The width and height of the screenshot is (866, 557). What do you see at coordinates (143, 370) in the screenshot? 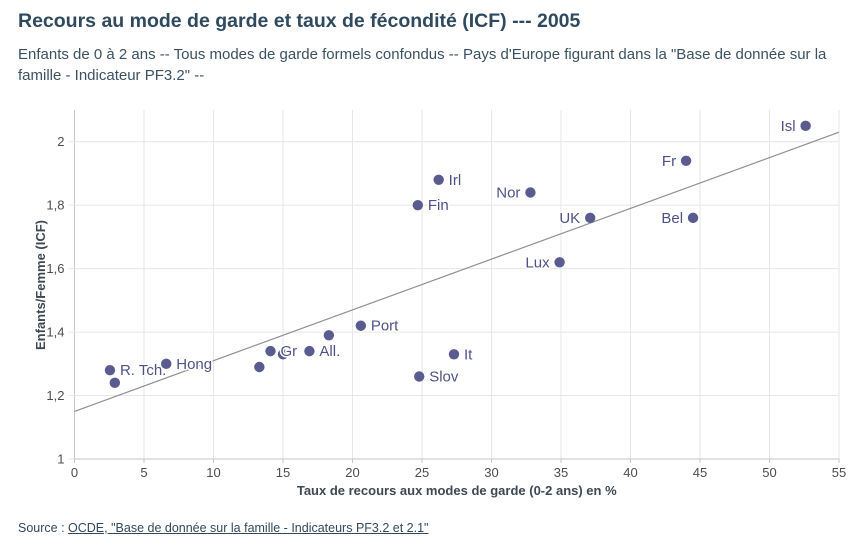
I see `point-label: R. Tch.` at bounding box center [143, 370].